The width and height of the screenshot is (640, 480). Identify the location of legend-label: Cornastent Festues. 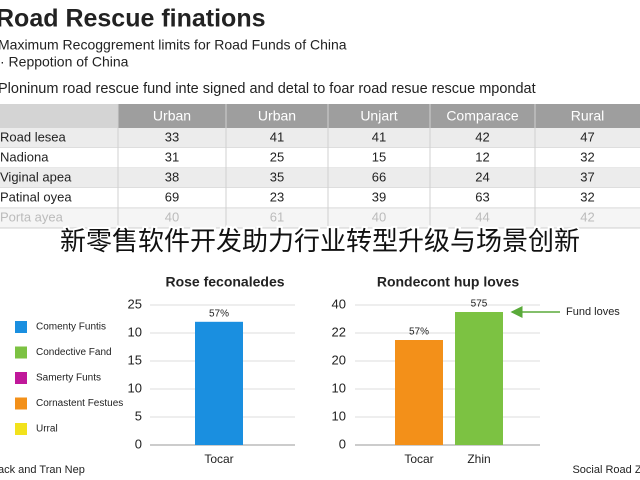
(79, 403).